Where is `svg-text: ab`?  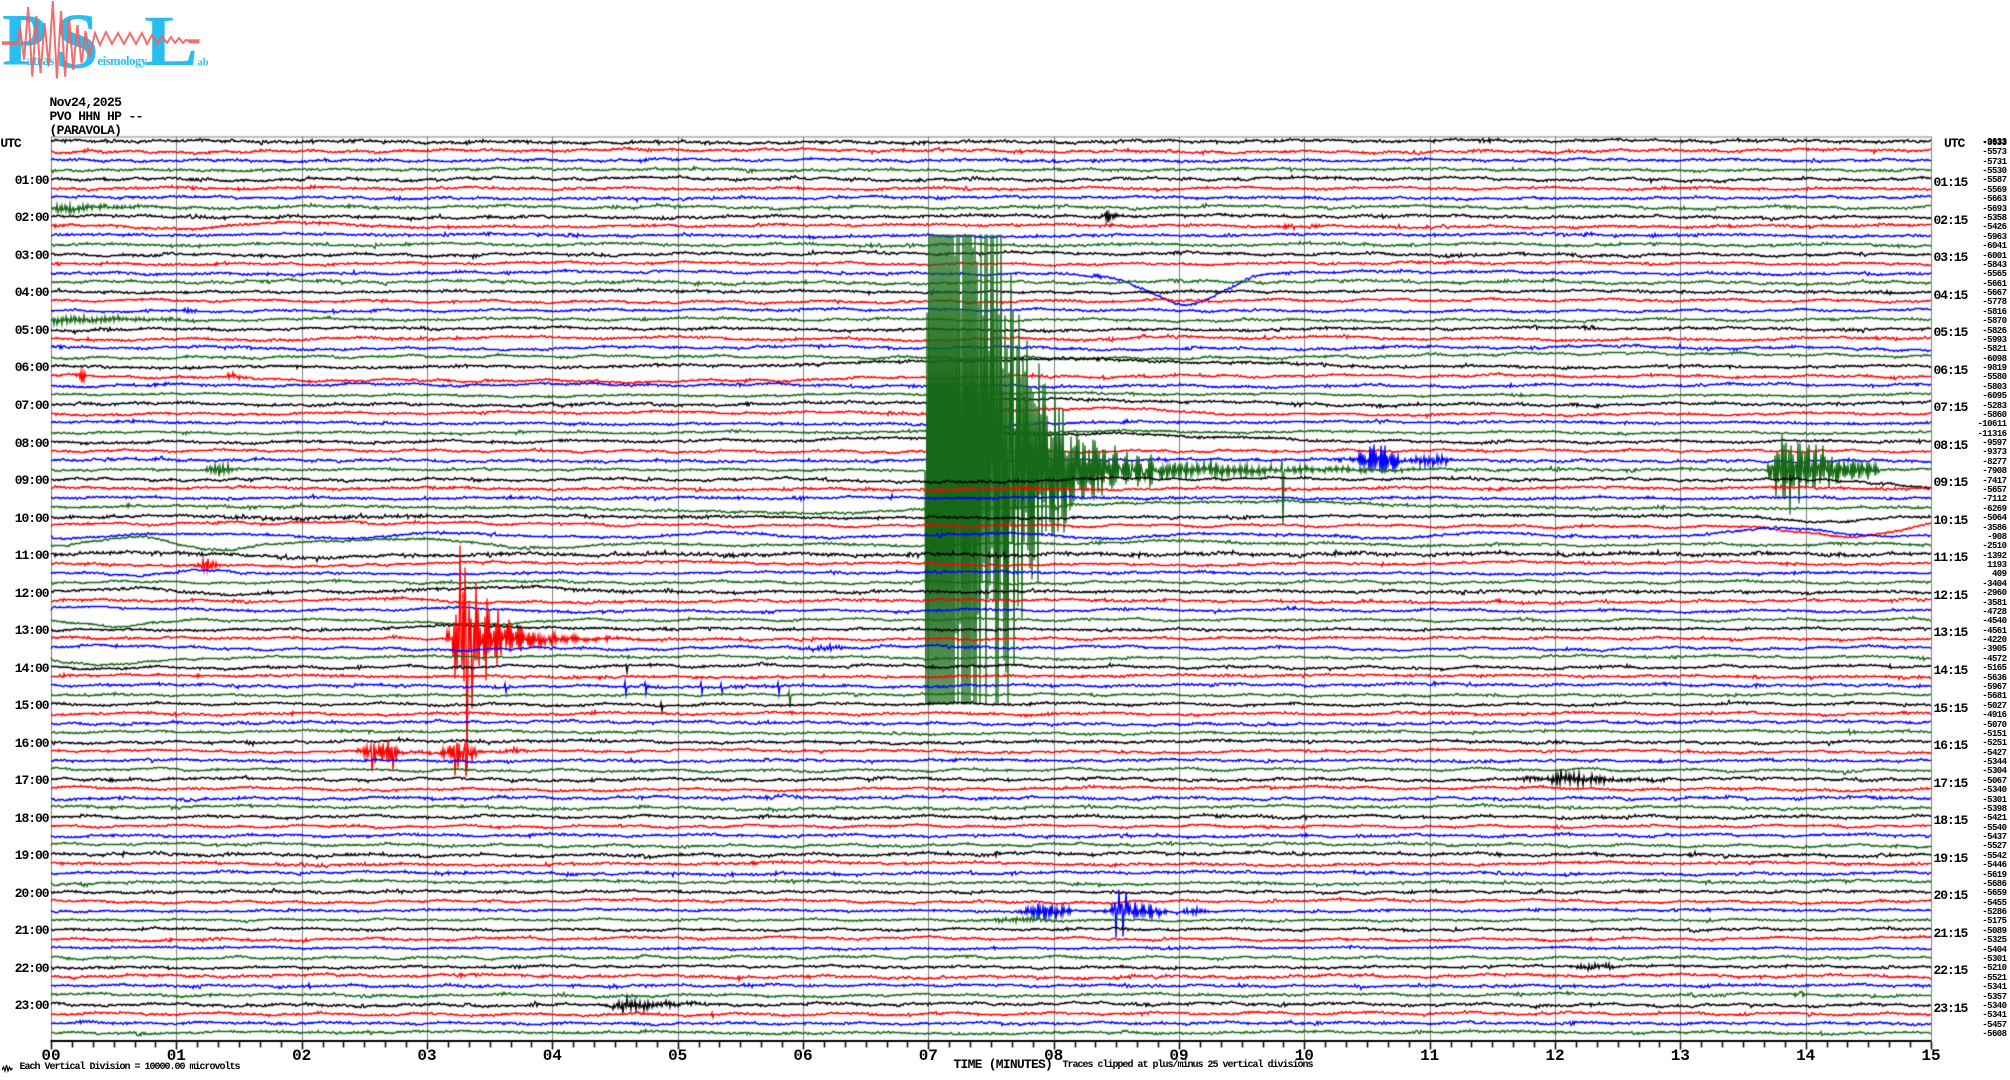 svg-text: ab is located at coordinates (203, 62).